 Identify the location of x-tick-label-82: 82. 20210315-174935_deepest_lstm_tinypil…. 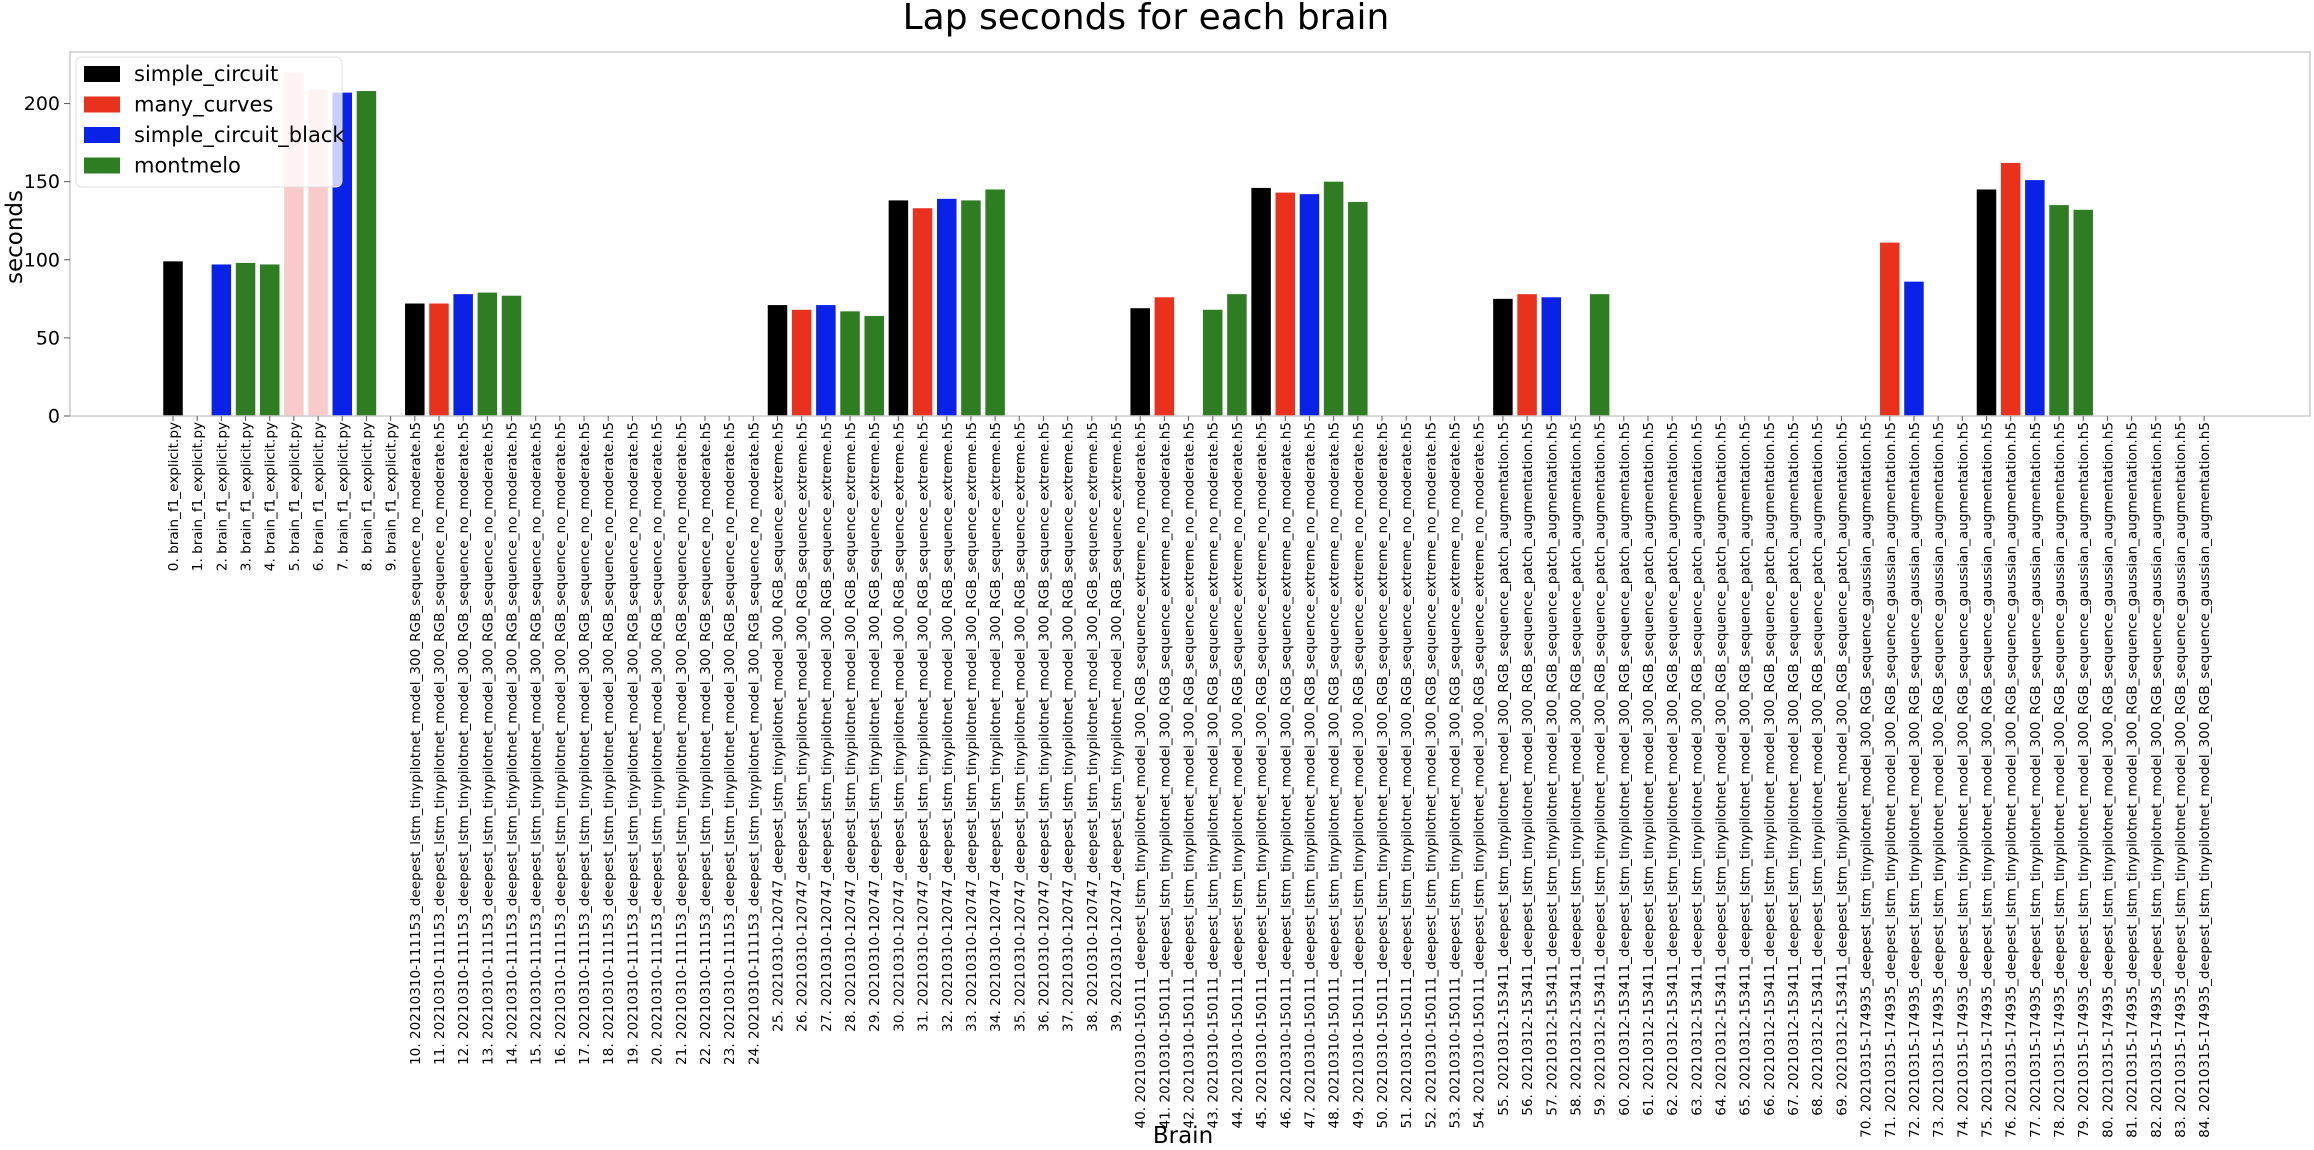
(2157, 780).